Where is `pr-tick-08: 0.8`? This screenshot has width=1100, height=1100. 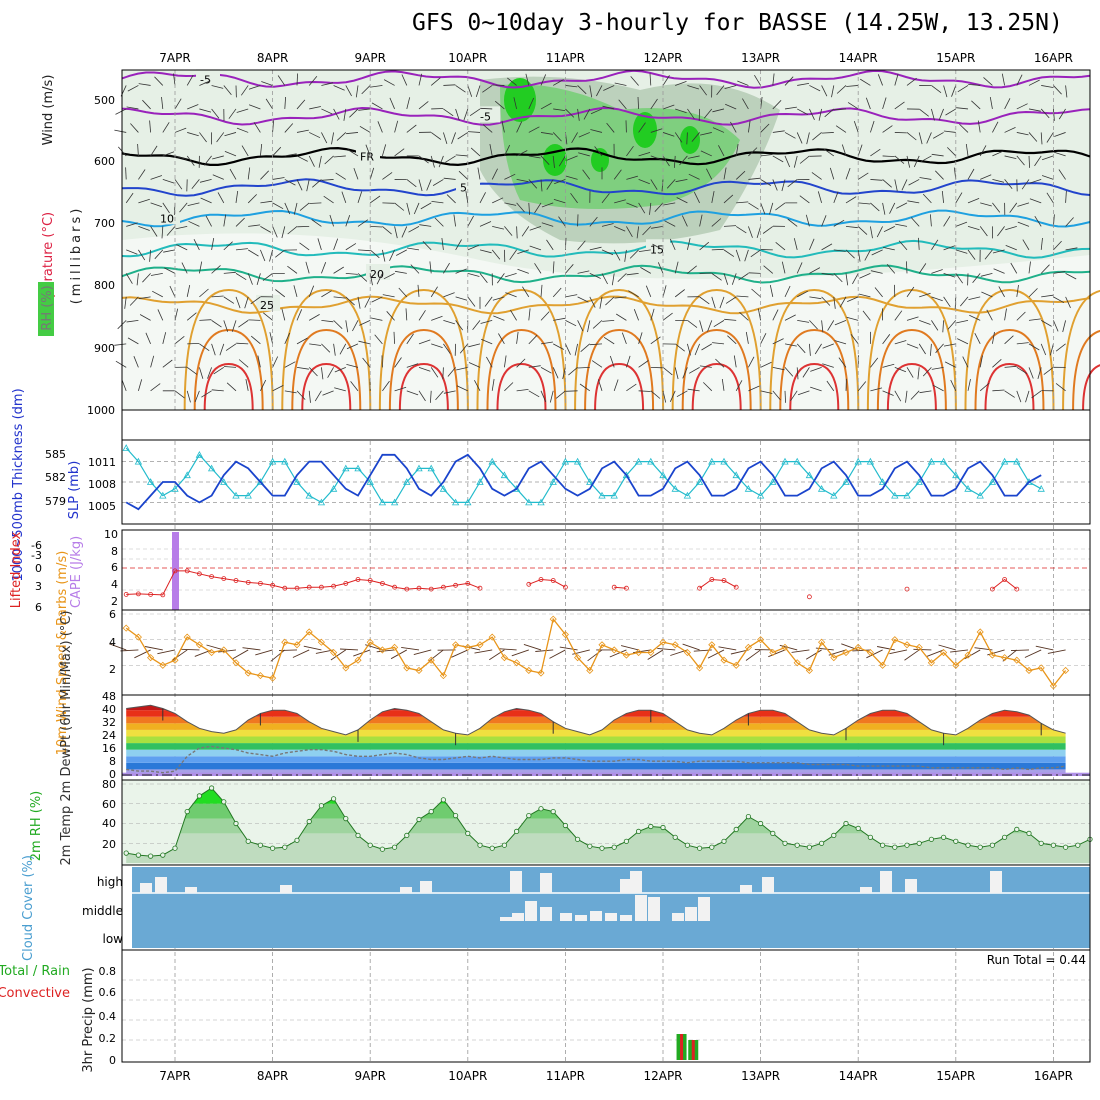 pr-tick-08: 0.8 is located at coordinates (108, 971).